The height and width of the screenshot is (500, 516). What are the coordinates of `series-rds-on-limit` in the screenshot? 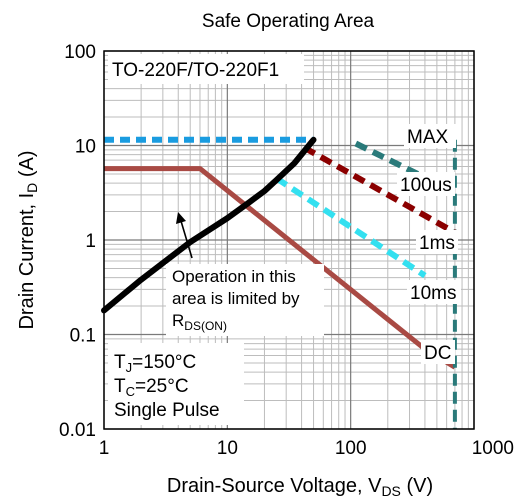 It's located at (209, 225).